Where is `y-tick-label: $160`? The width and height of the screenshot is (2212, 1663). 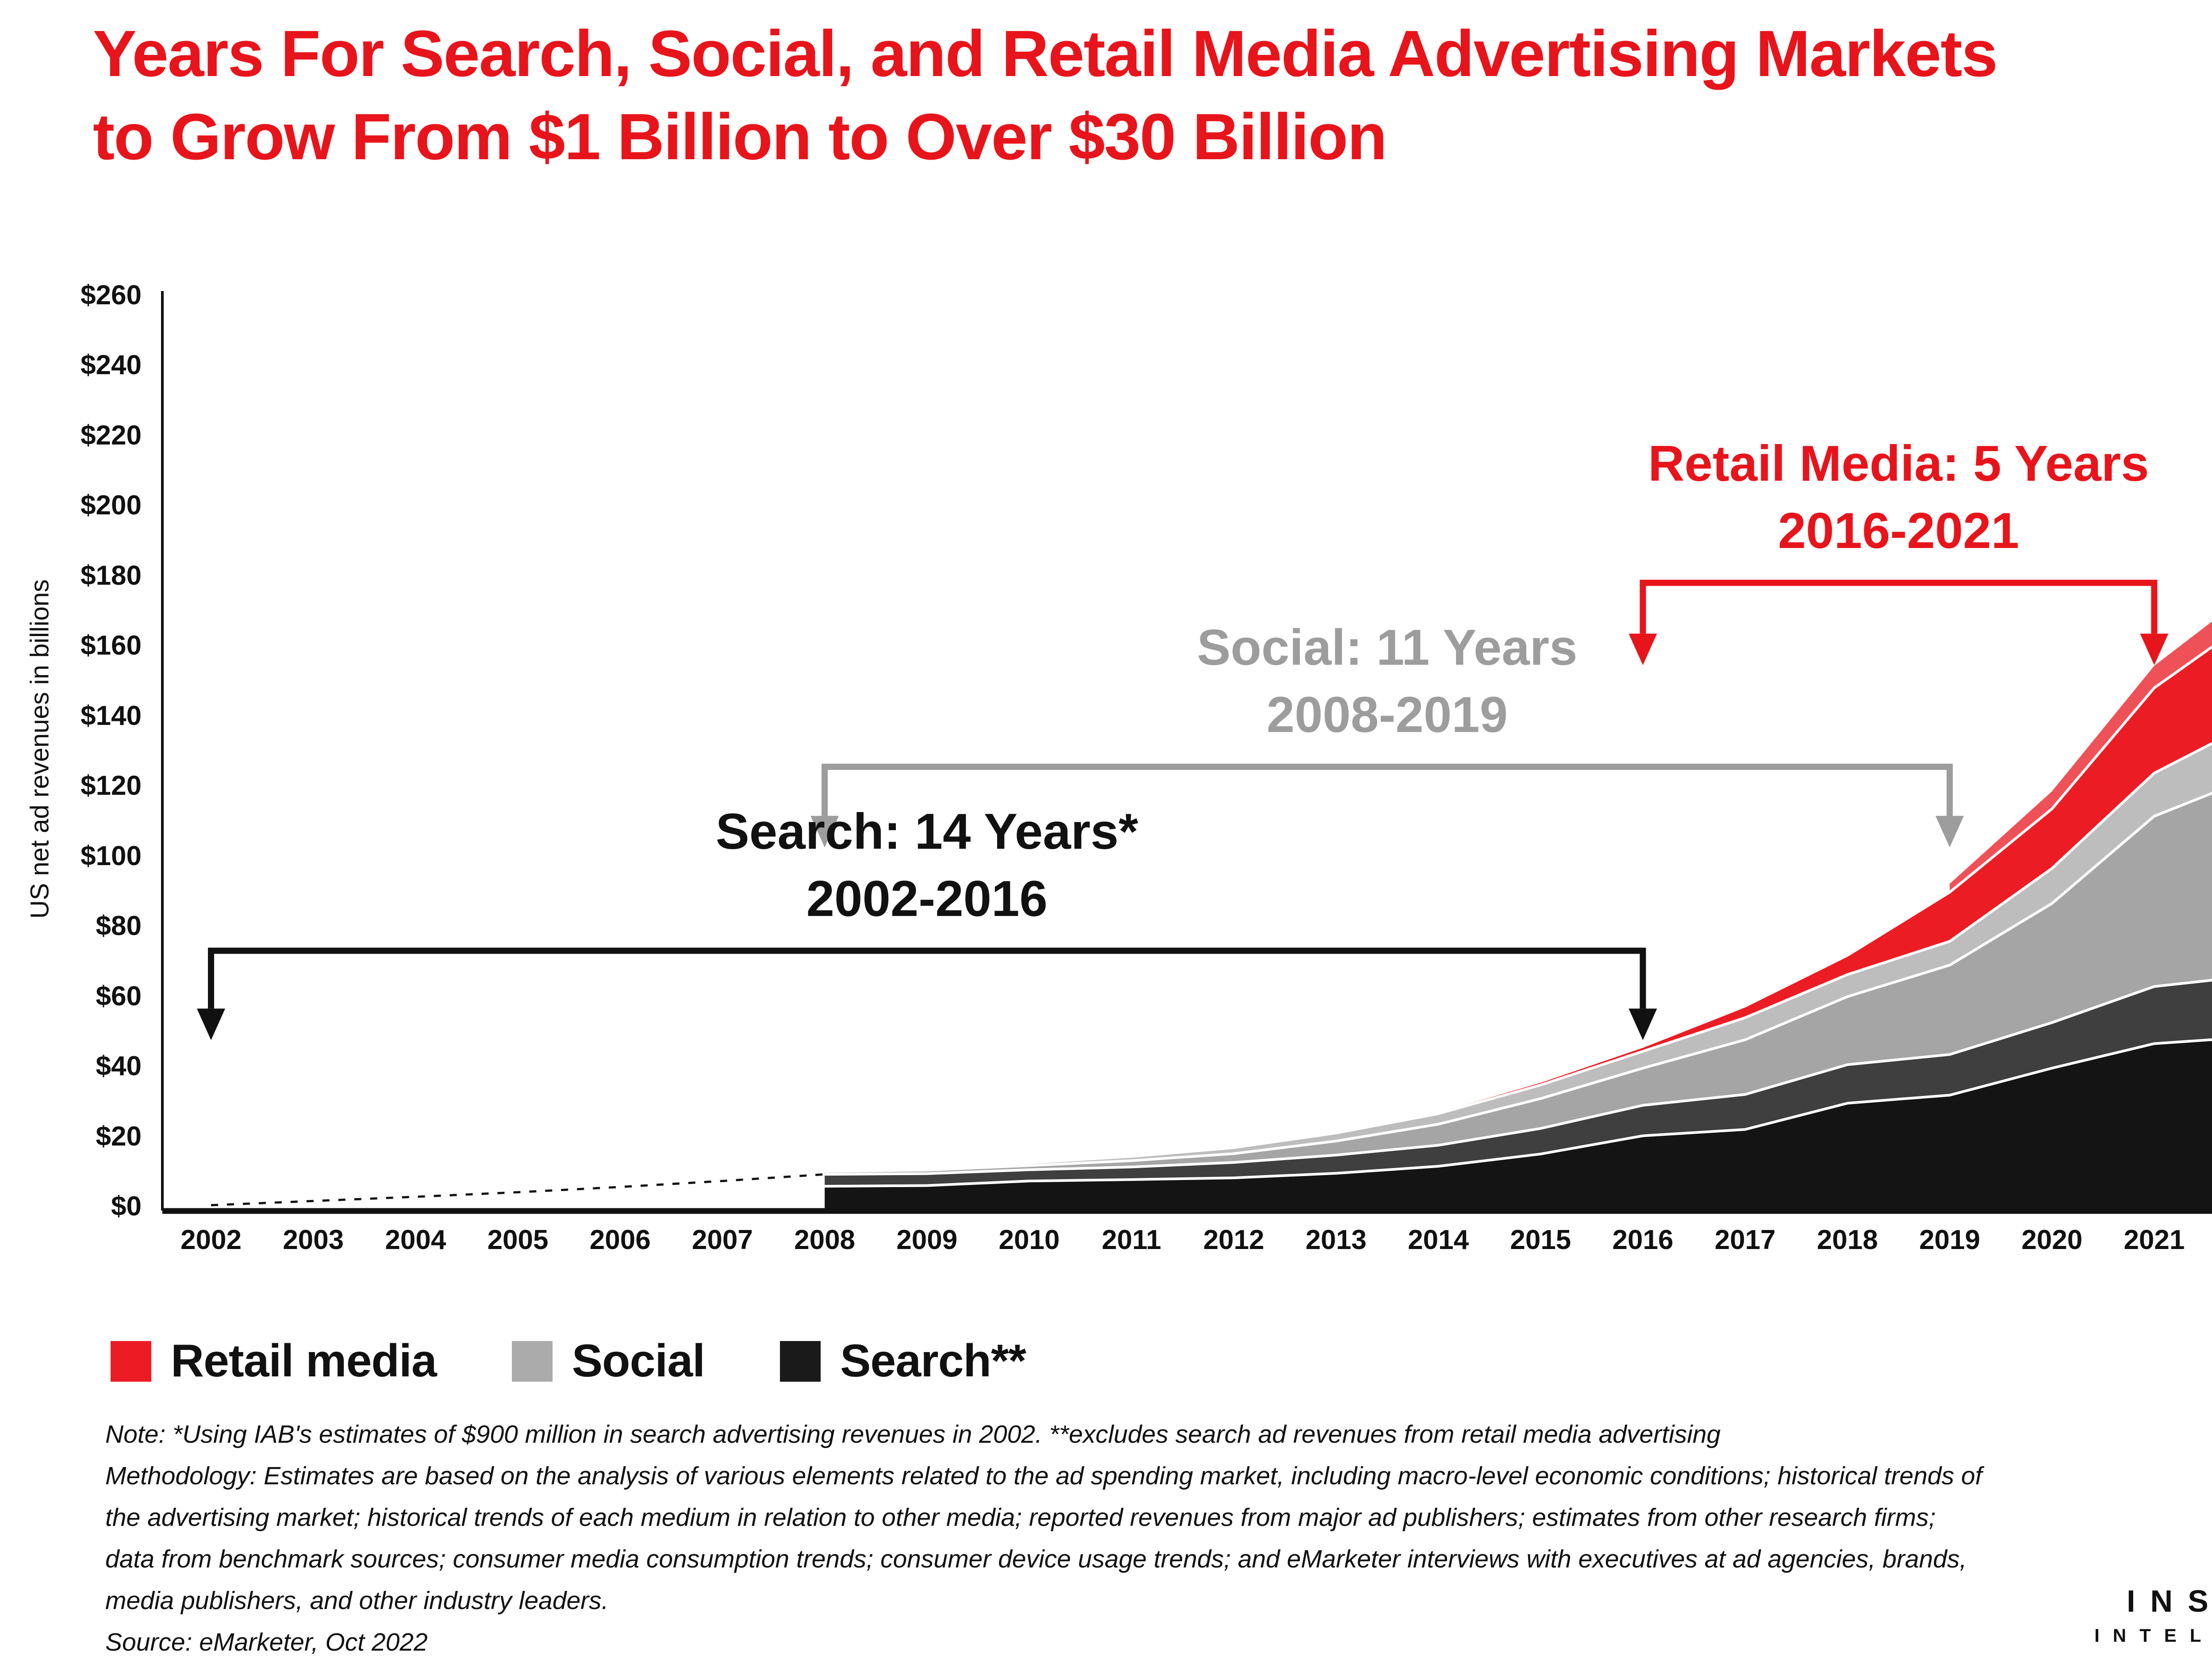
y-tick-label: $160 is located at coordinates (112, 646).